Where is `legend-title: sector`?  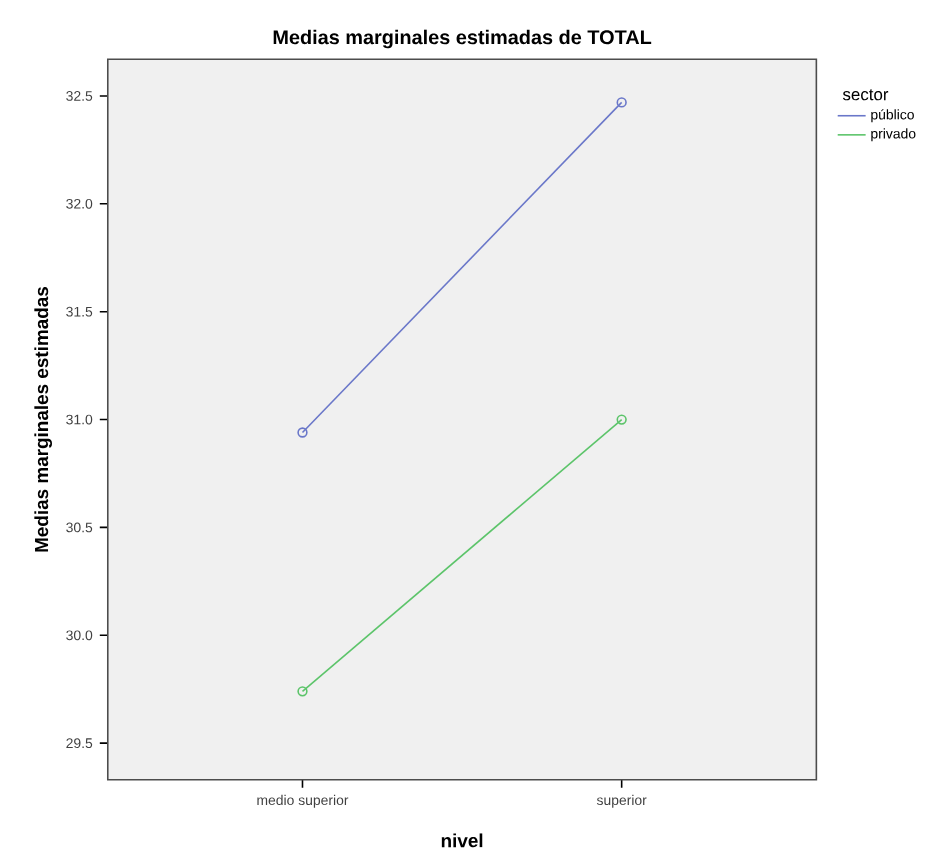
legend-title: sector is located at coordinates (865, 95).